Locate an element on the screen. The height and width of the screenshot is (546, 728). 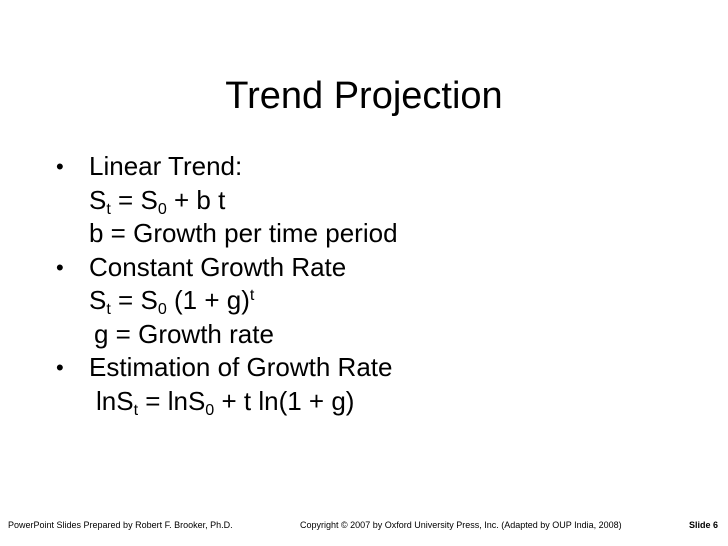
bullet-item-estimation: • Estimation of Growth Rate is located at coordinates (376, 368).